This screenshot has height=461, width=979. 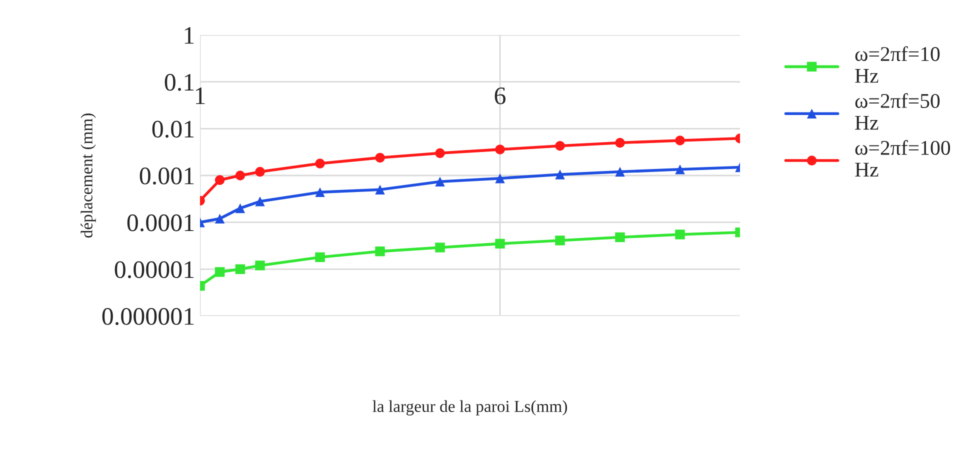 What do you see at coordinates (173, 129) in the screenshot?
I see `y-tick-label: 0.01` at bounding box center [173, 129].